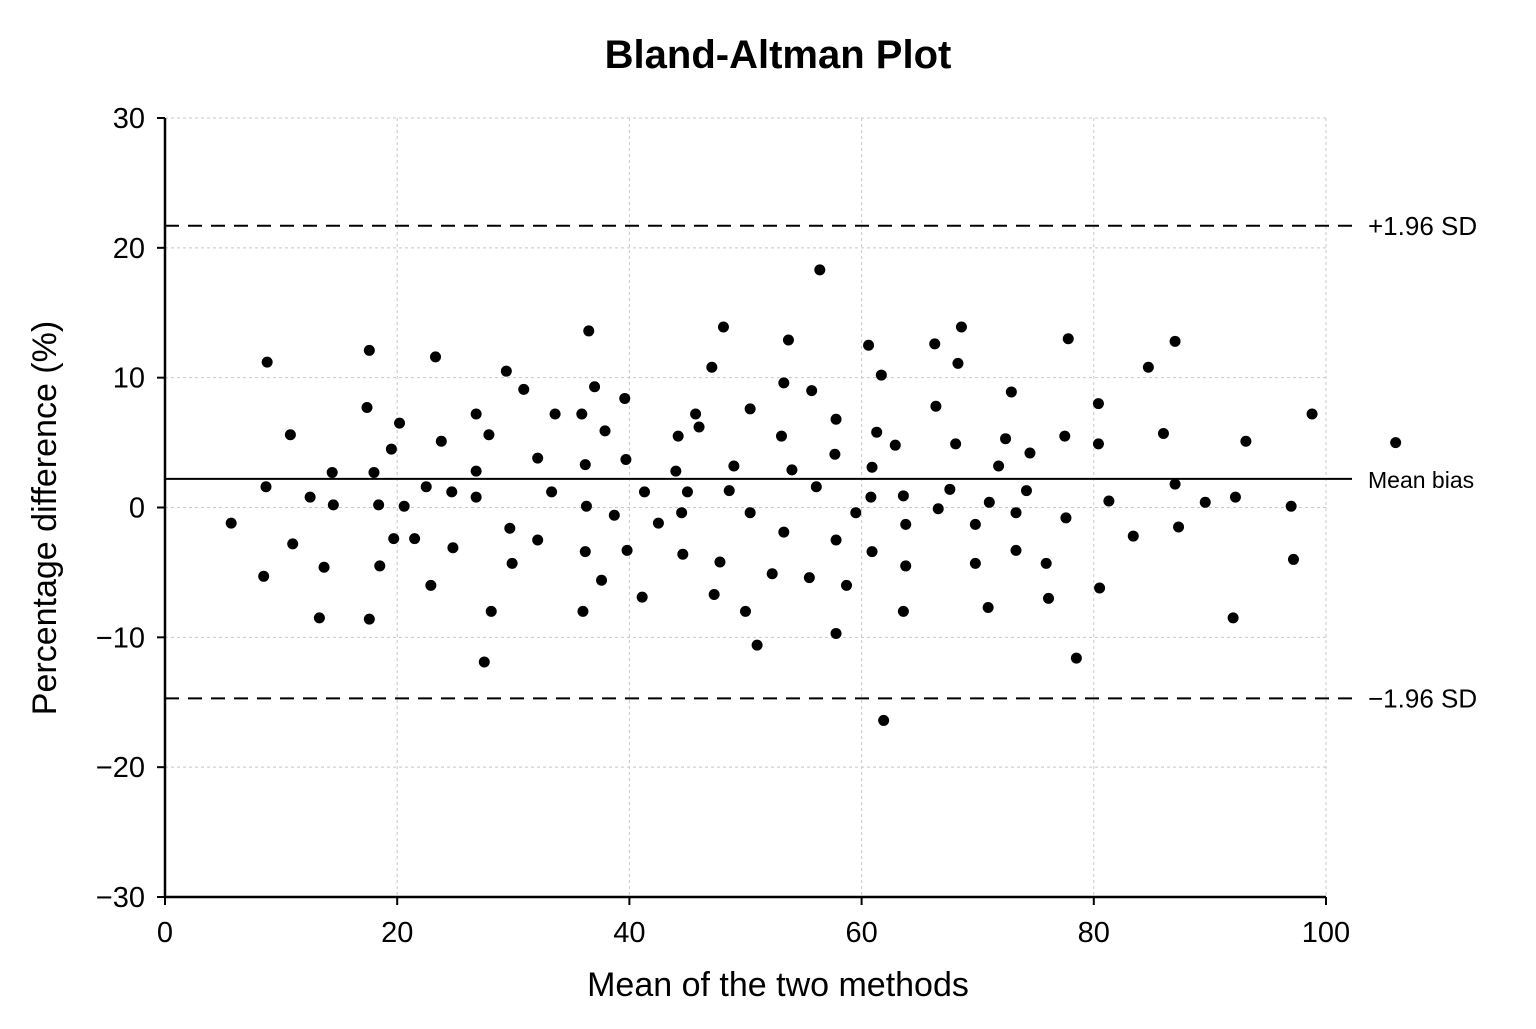 The height and width of the screenshot is (1029, 1536). Describe the element at coordinates (861, 933) in the screenshot. I see `x-tick-label: 60` at that location.